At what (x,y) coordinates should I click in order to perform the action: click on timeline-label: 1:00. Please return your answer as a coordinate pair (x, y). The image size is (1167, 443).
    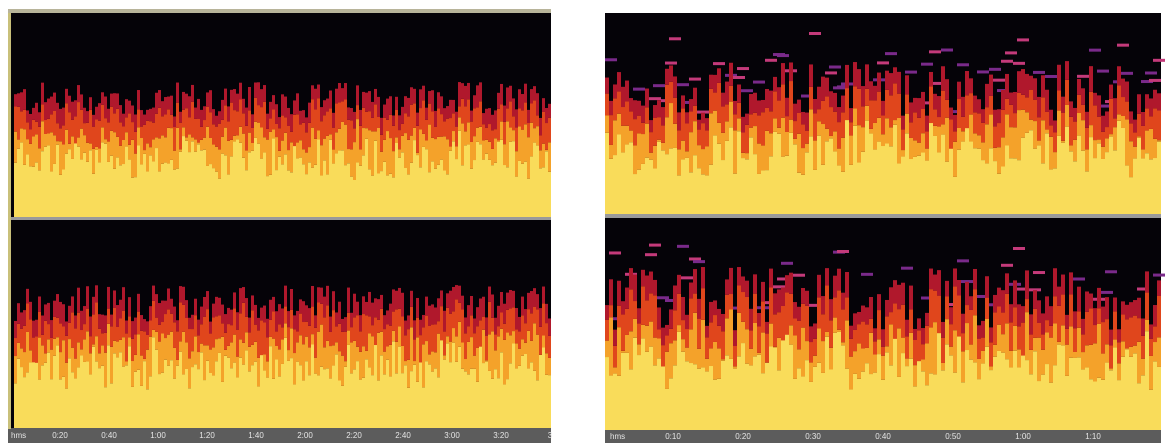
    Looking at the image, I should click on (1023, 436).